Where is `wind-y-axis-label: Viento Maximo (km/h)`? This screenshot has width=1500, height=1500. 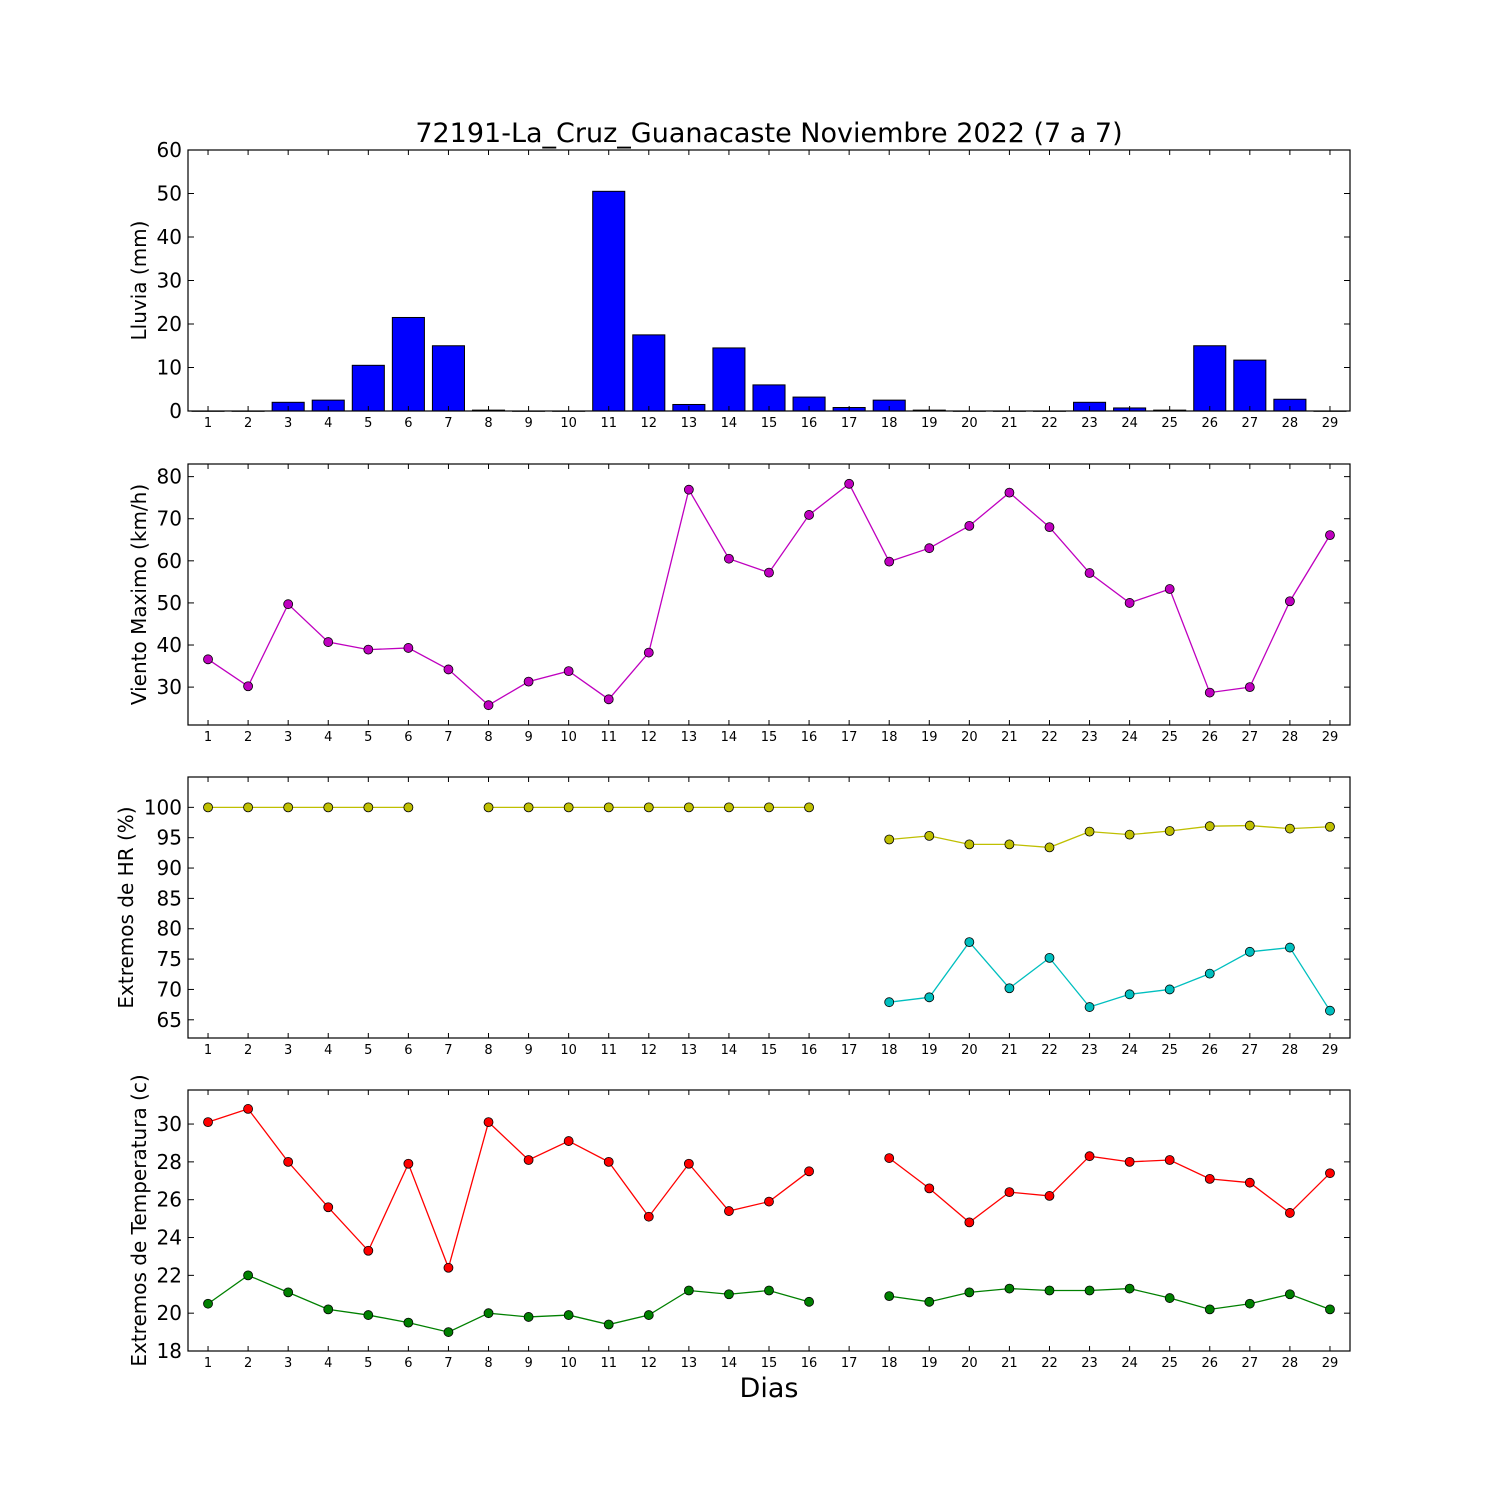
wind-y-axis-label: Viento Maximo (km/h) is located at coordinates (139, 594).